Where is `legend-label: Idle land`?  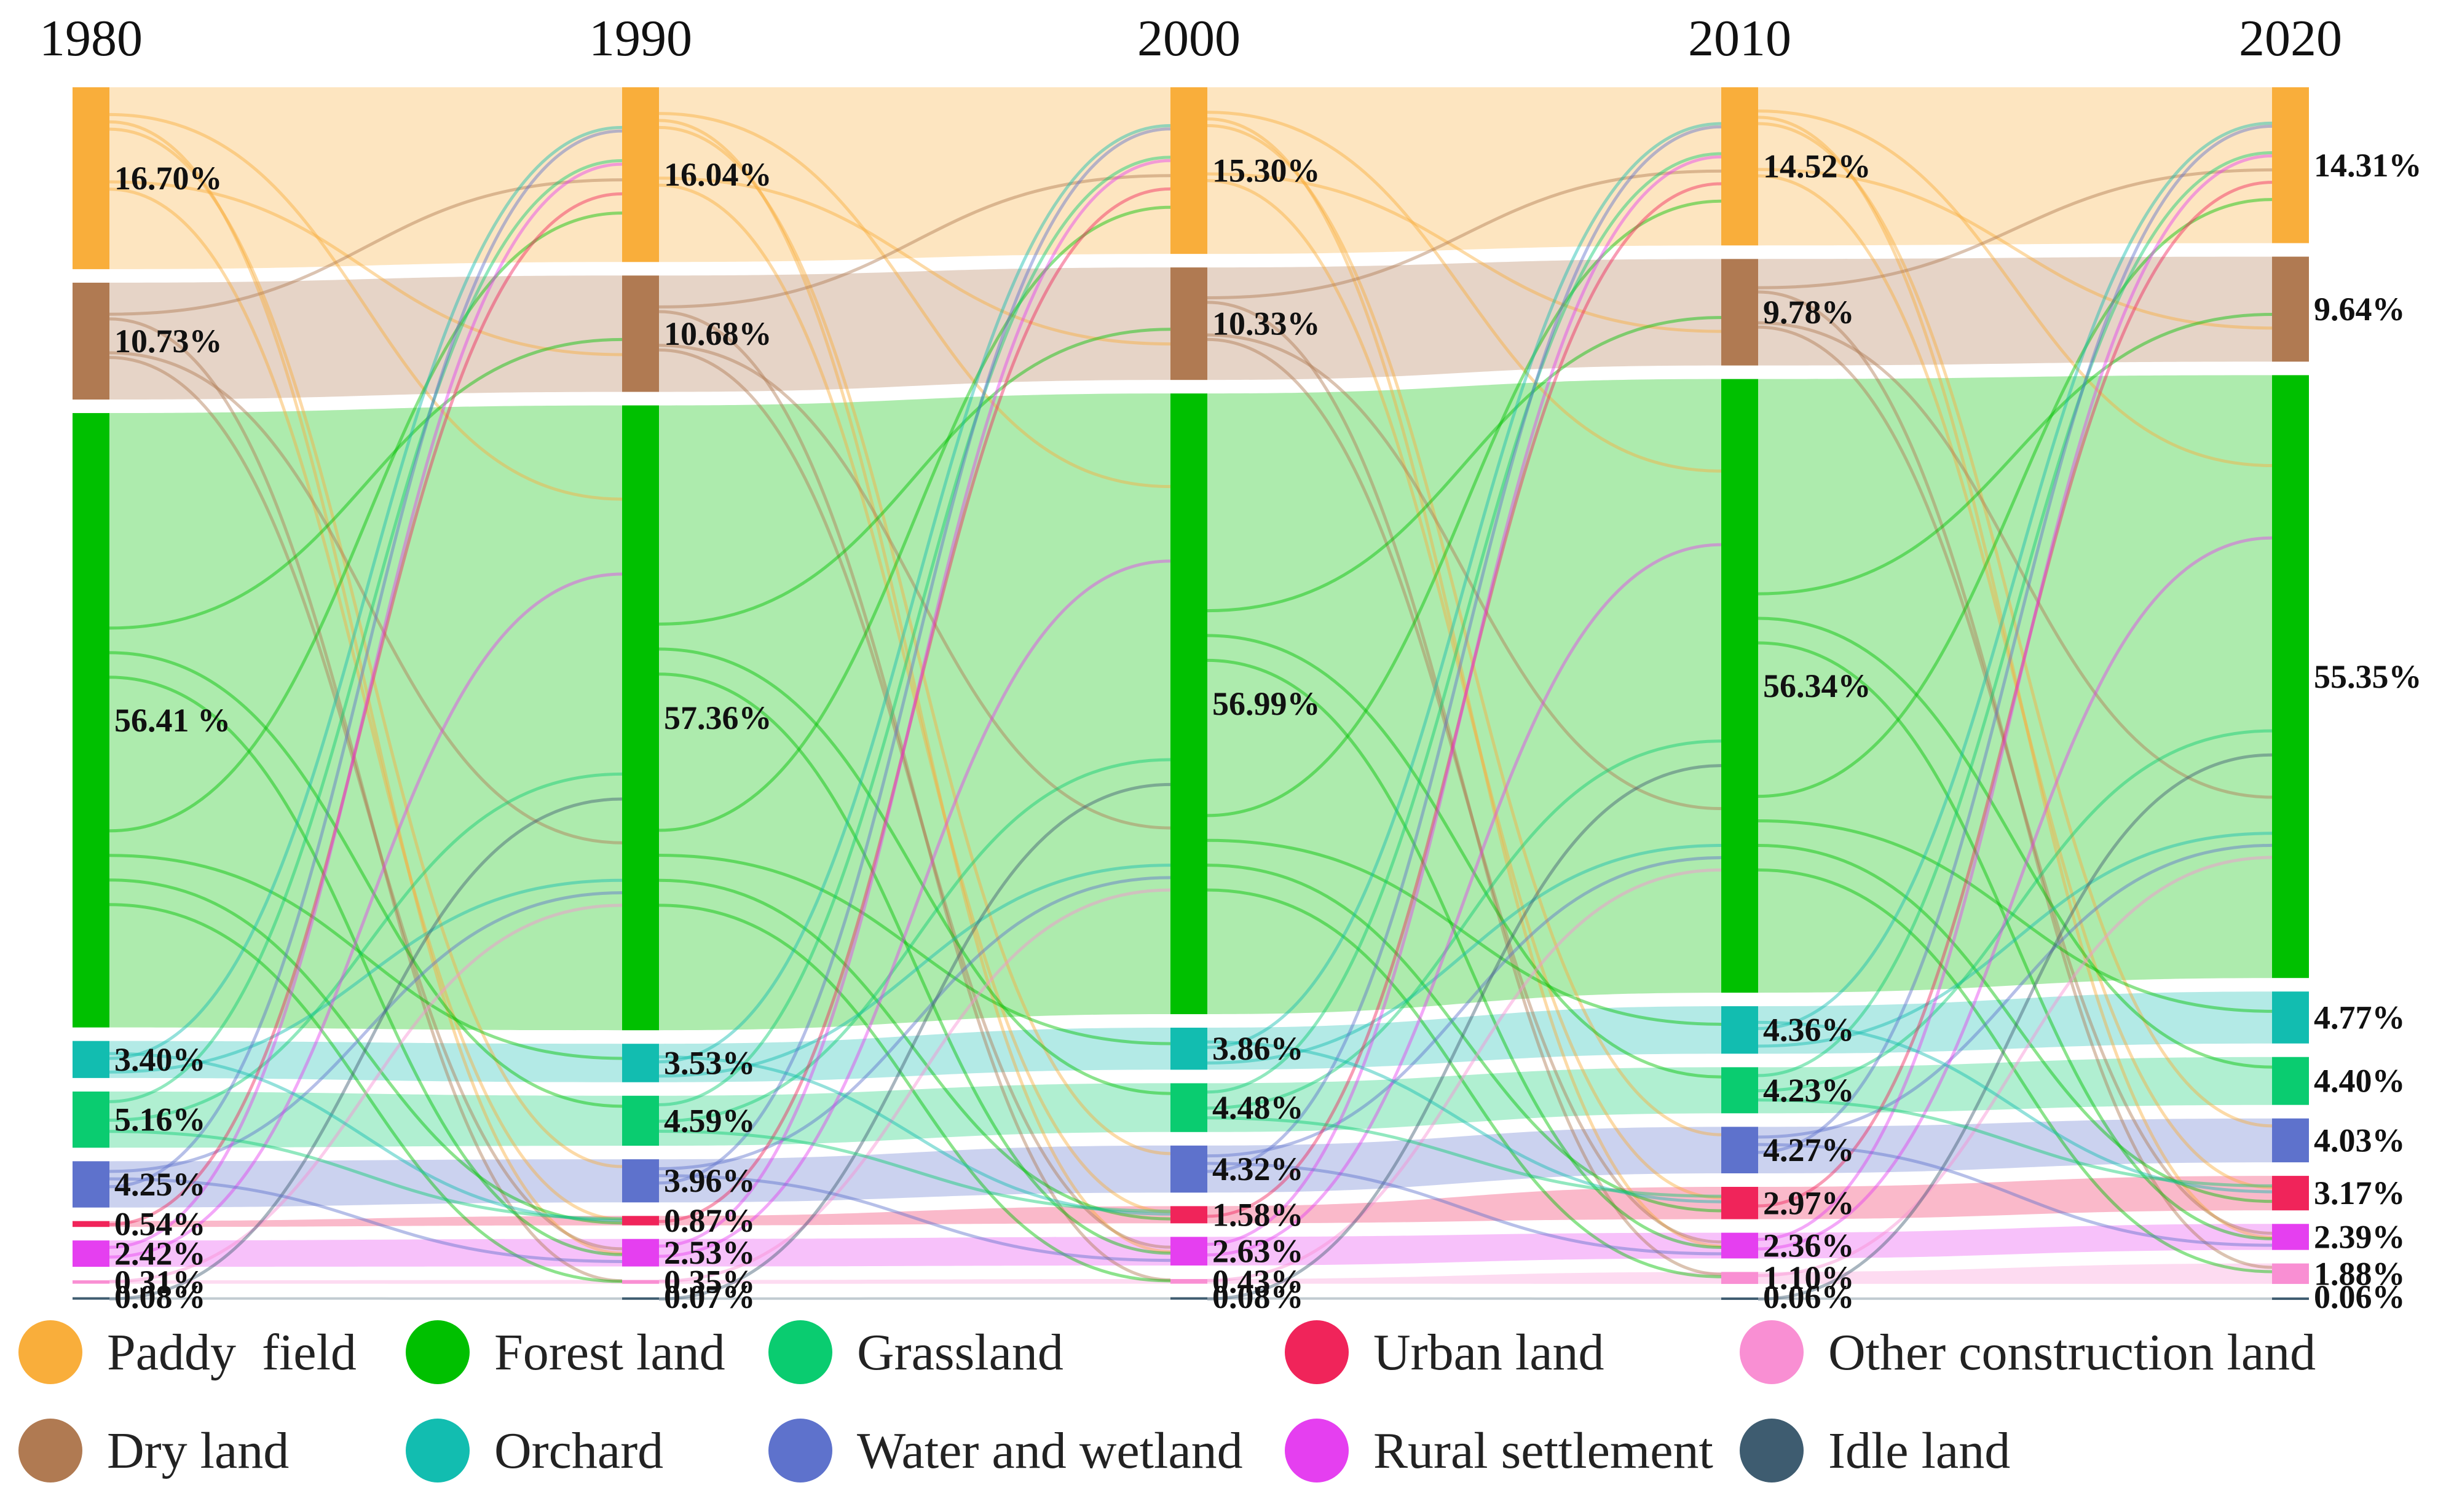
legend-label: Idle land is located at coordinates (1919, 1450).